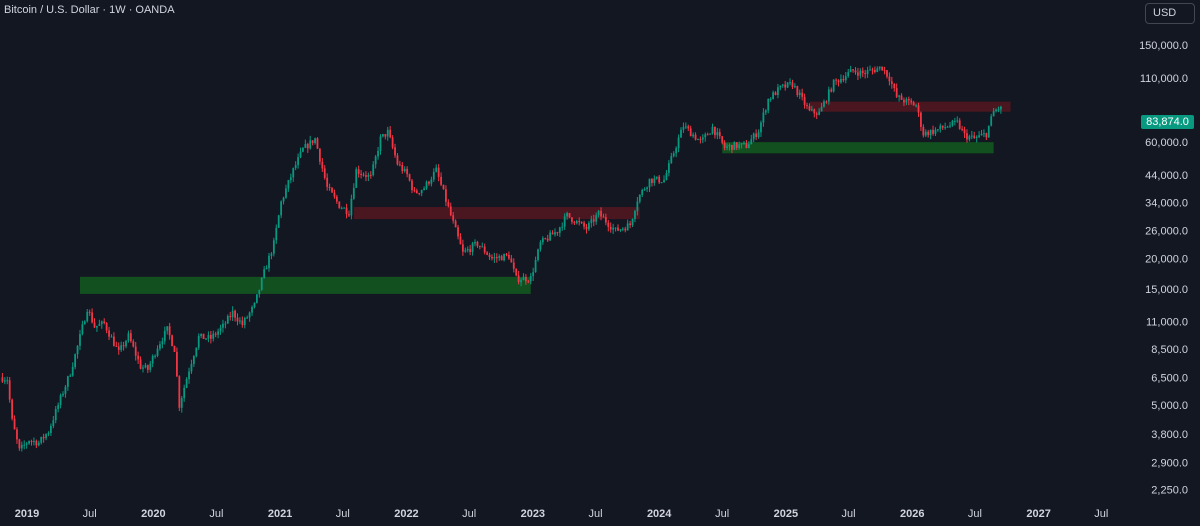 The image size is (1200, 526). Describe the element at coordinates (1170, 13) in the screenshot. I see `currency-button: USD` at that location.